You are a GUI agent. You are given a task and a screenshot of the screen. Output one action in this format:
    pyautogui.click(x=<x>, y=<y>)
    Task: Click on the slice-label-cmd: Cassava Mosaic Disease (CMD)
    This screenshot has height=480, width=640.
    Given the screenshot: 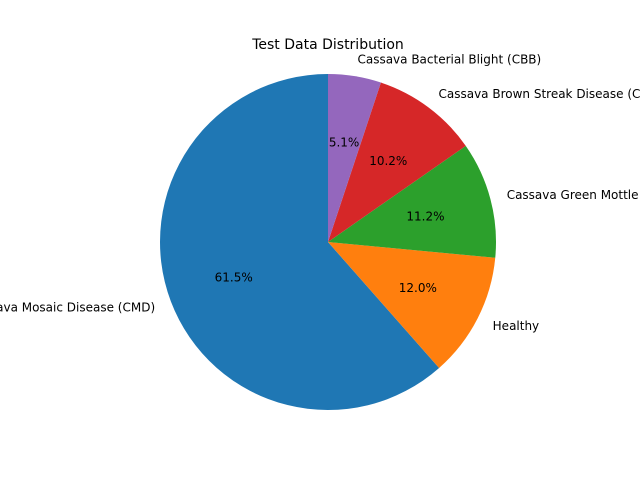 What is the action you would take?
    pyautogui.click(x=77, y=307)
    